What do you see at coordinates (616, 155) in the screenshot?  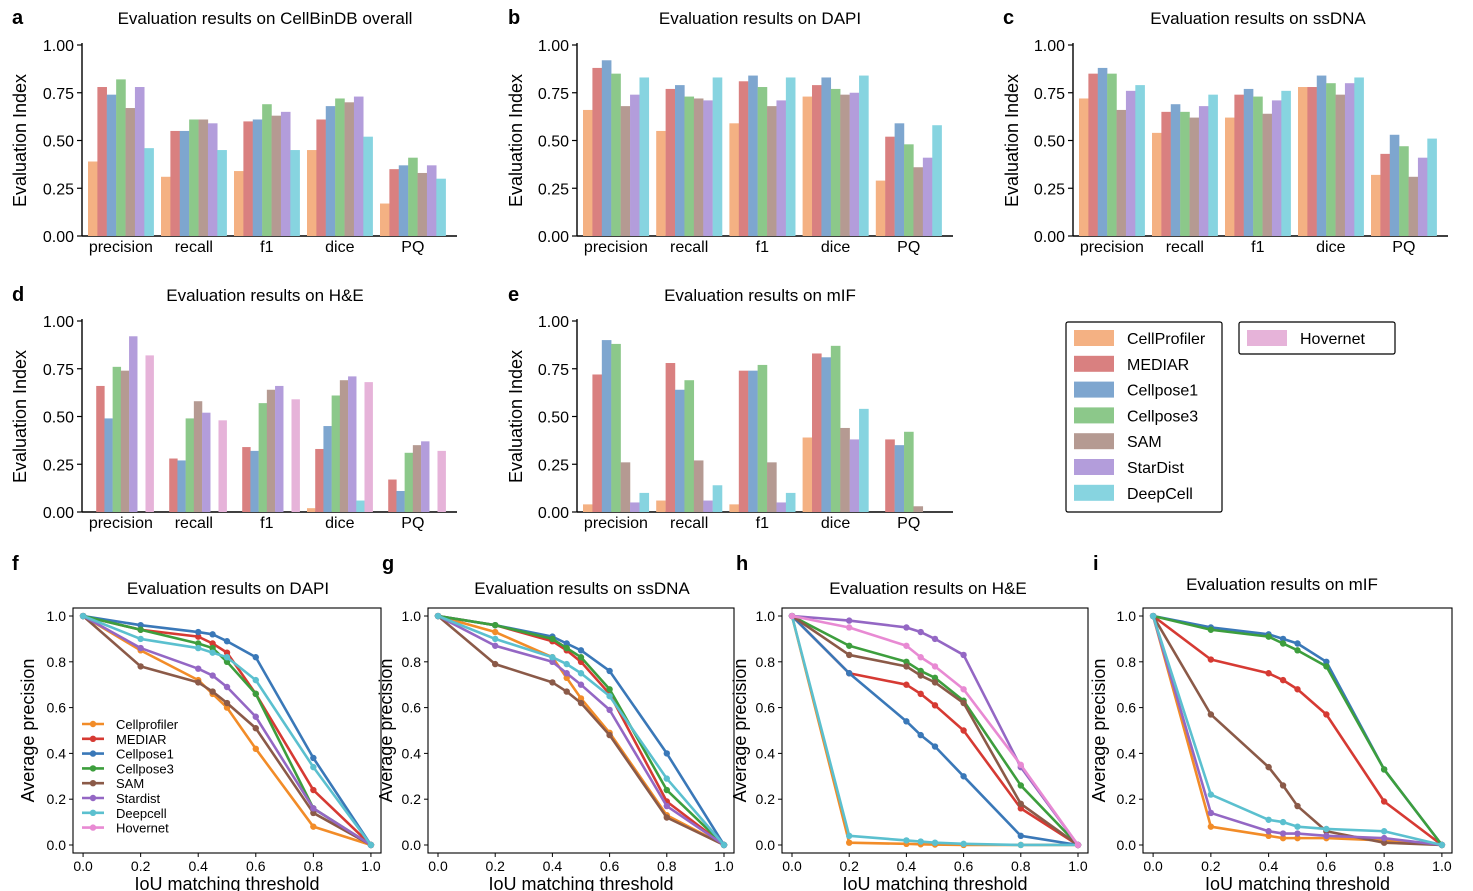 I see `bar-cellpose3-precision` at bounding box center [616, 155].